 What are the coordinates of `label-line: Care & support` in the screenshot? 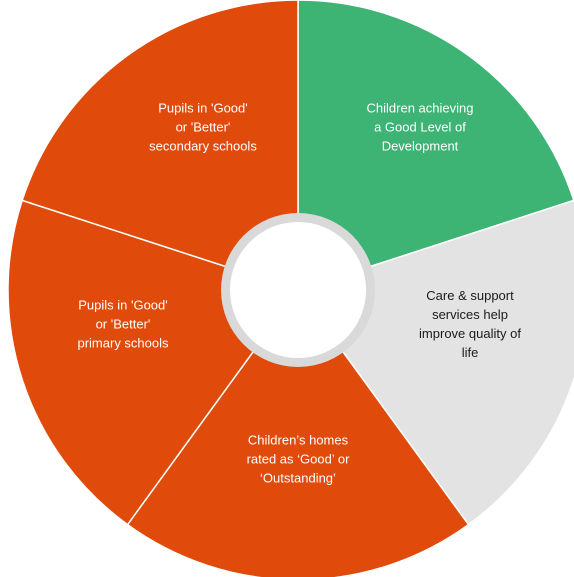 It's located at (470, 295).